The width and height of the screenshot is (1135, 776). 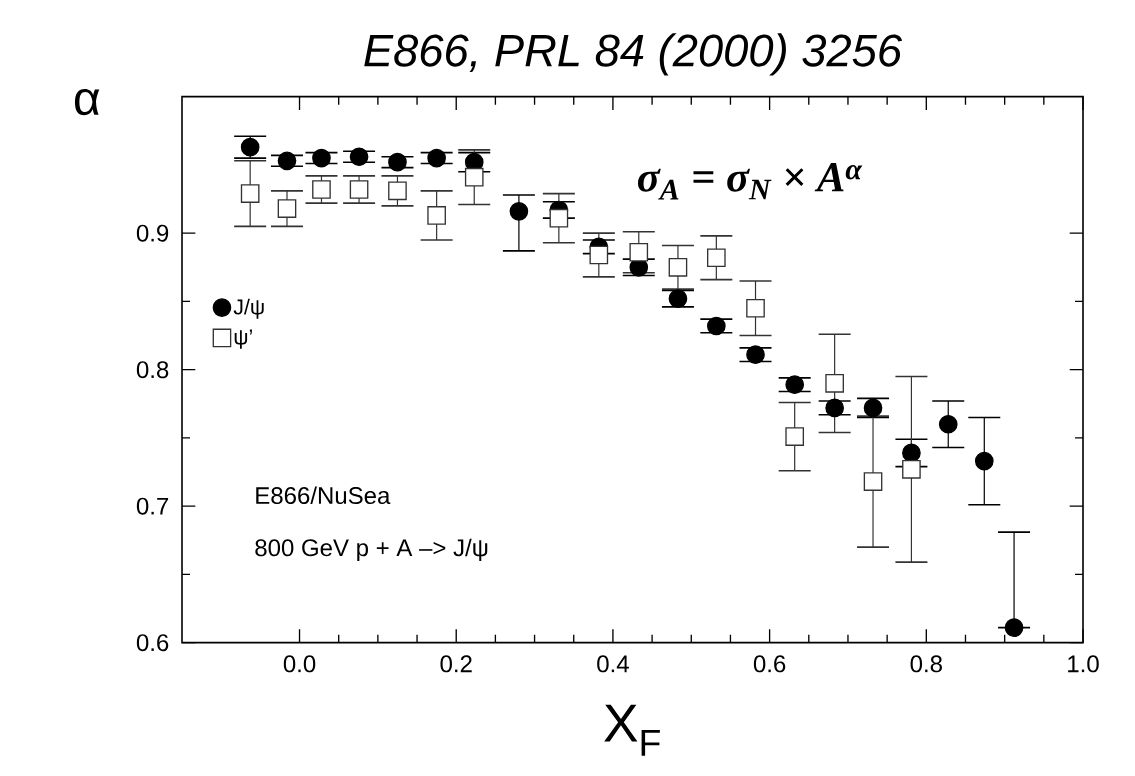 I want to click on x-tick-label: 0.0, so click(x=299, y=664).